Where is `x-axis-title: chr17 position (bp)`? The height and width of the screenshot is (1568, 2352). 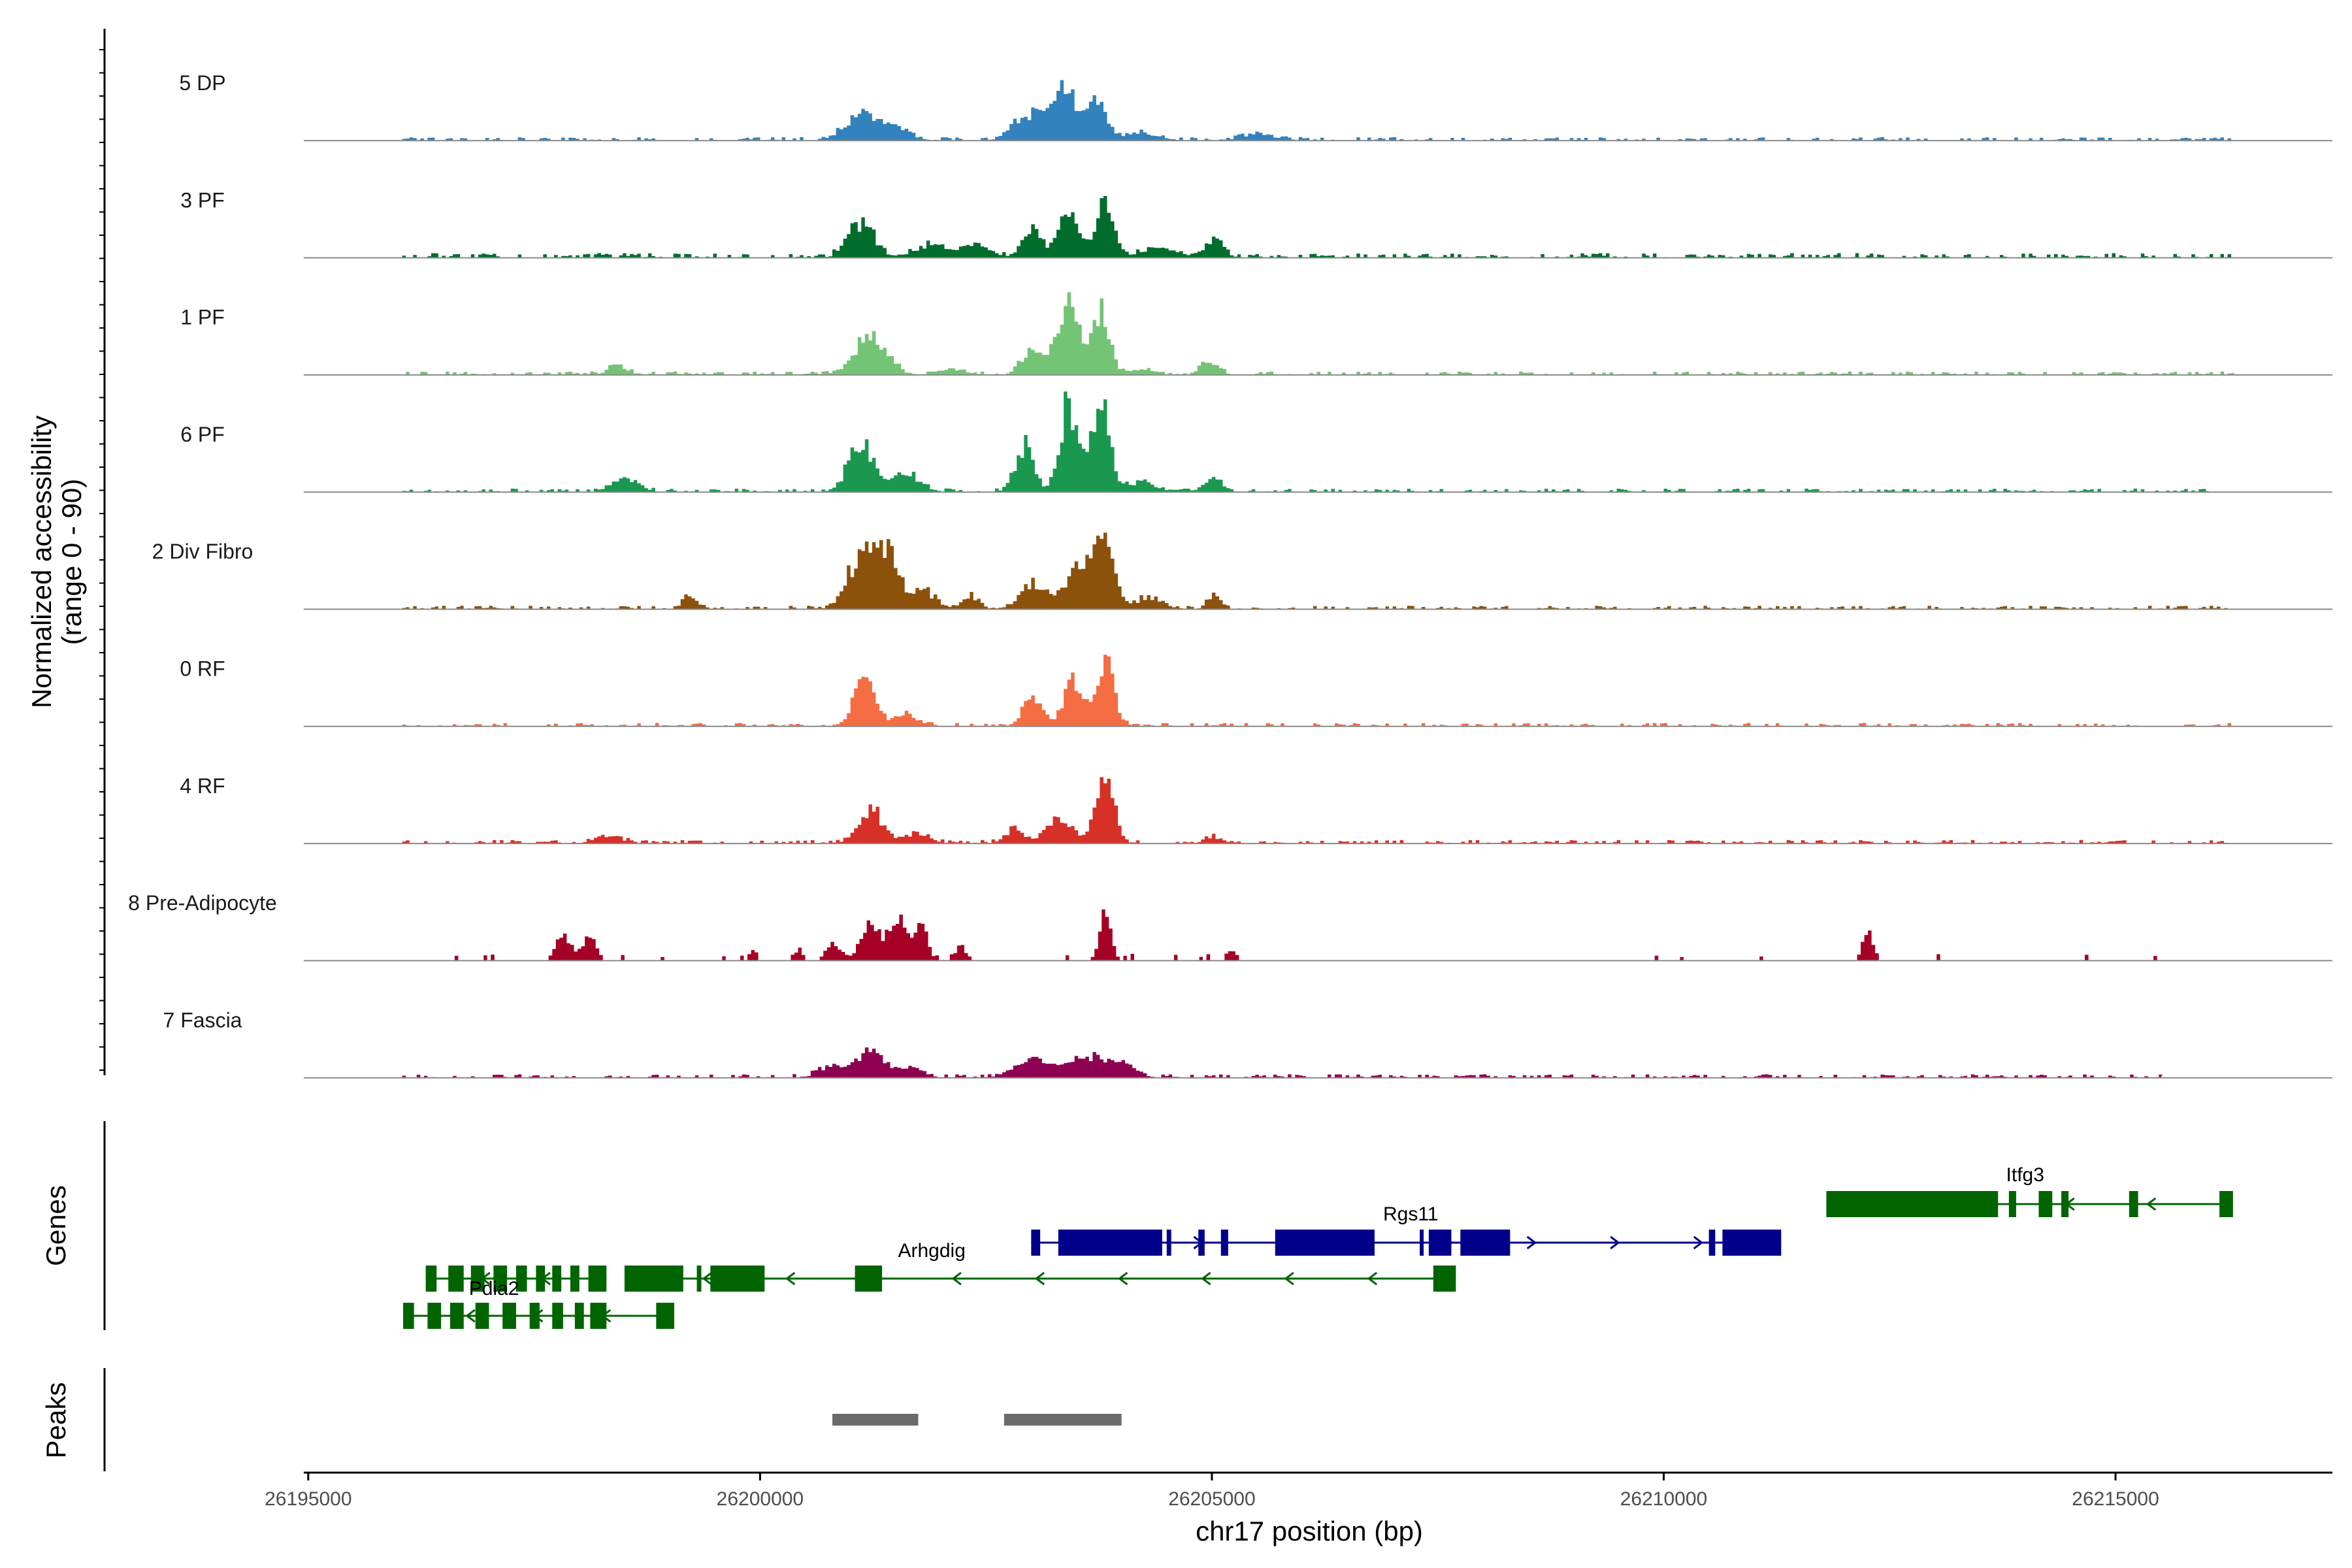 x-axis-title: chr17 position (bp) is located at coordinates (1309, 1531).